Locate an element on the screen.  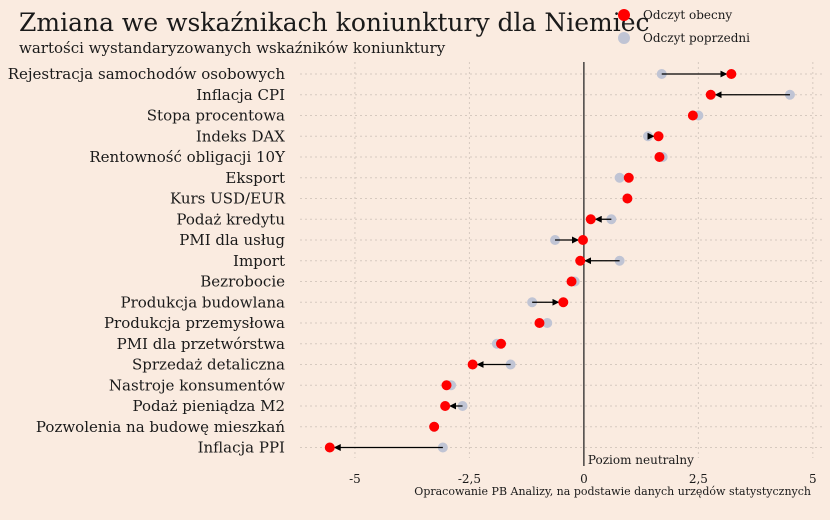
x-tick-label: 5 is located at coordinates (813, 479).